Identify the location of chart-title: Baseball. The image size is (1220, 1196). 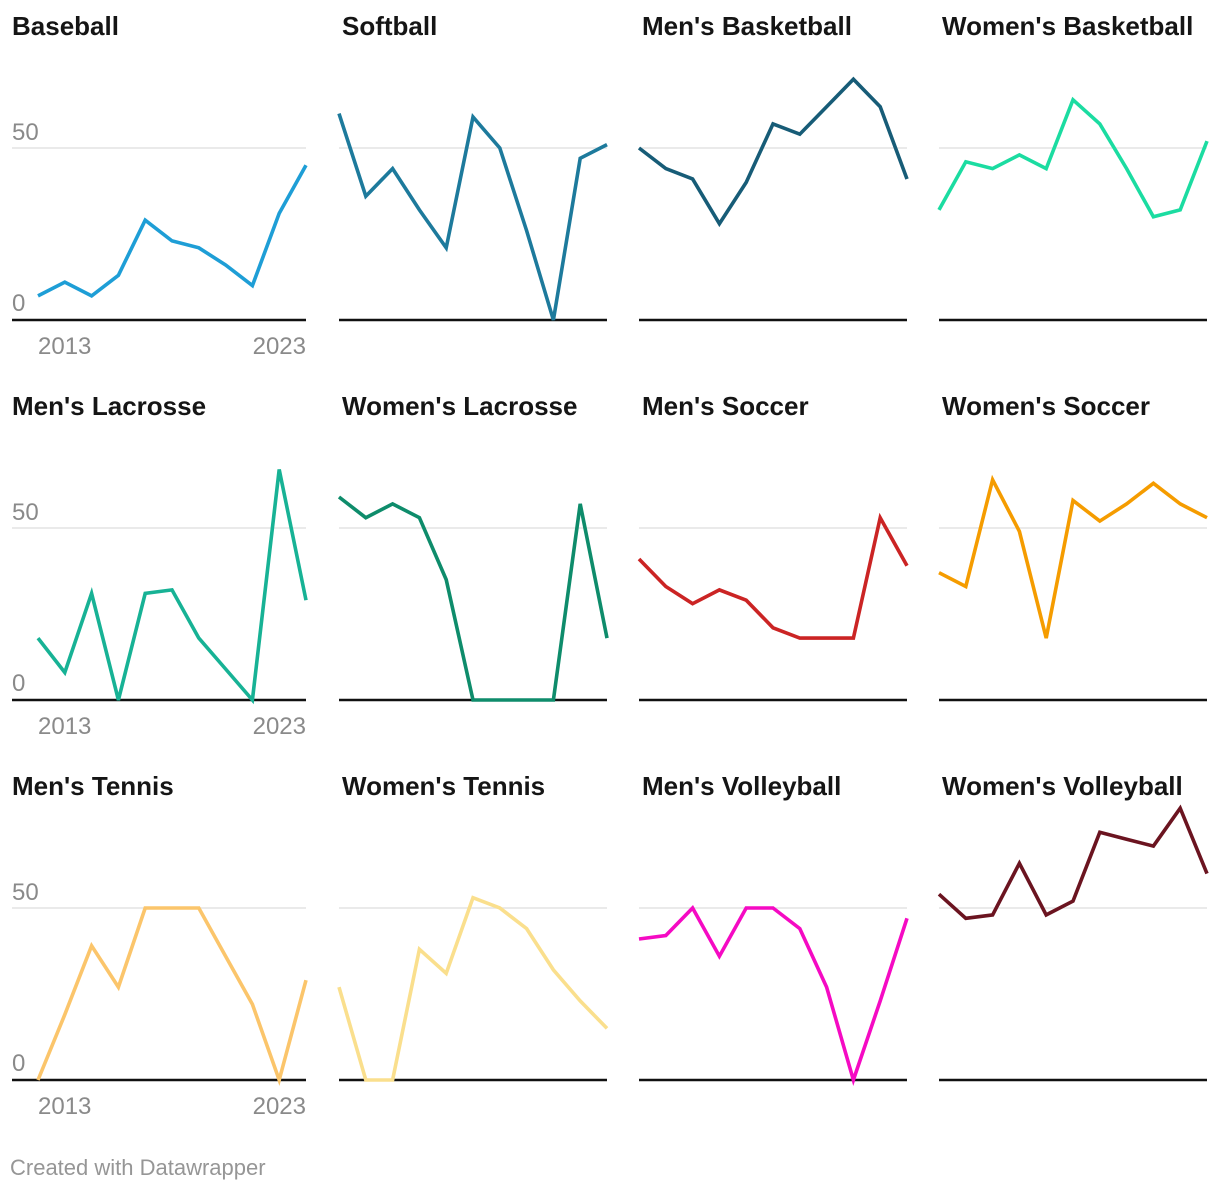
(65, 26).